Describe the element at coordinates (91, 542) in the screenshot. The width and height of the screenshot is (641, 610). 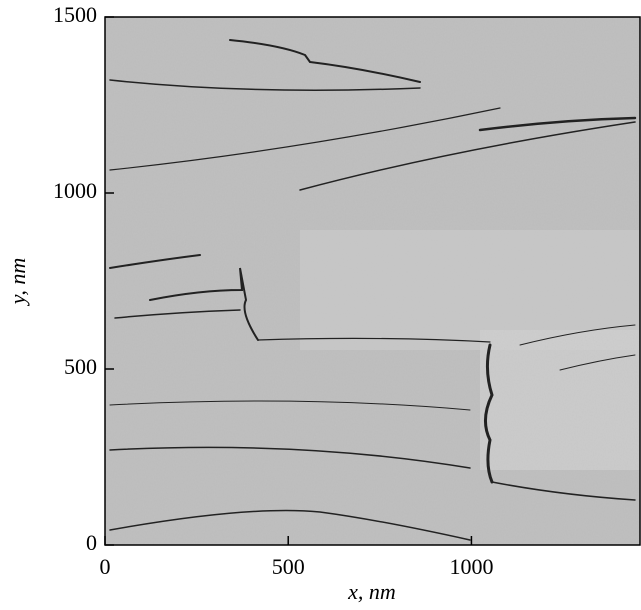
I see `y-tick-label: 0` at that location.